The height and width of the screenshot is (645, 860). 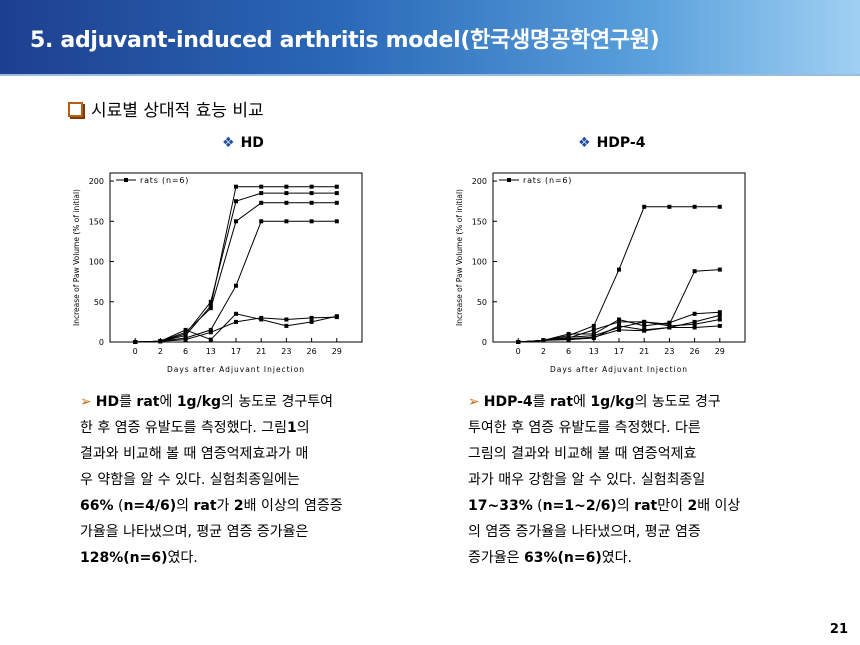 I want to click on description-line: 과가 매우 강함을 알 수 있다. 실험최종일, so click(x=587, y=480).